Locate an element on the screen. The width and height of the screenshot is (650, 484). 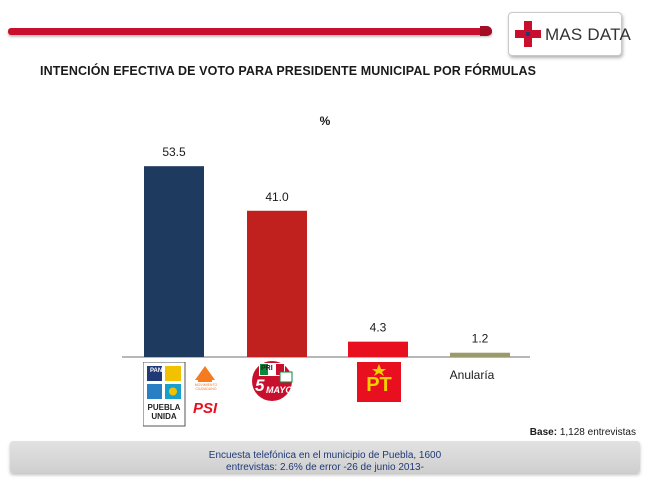
star-icon is located at coordinates (379, 370).